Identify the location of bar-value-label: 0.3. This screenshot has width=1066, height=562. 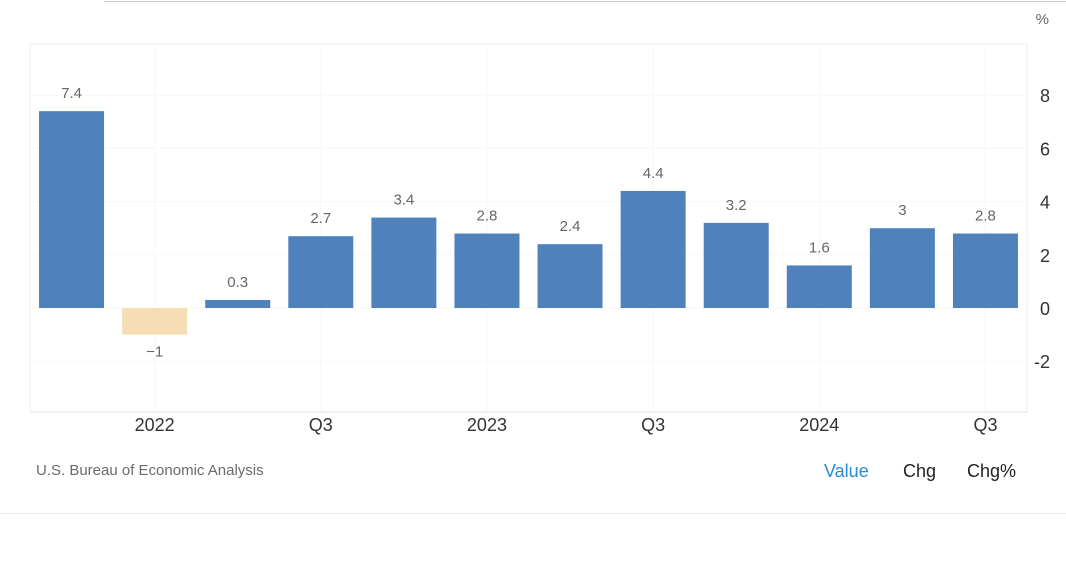
(237, 282).